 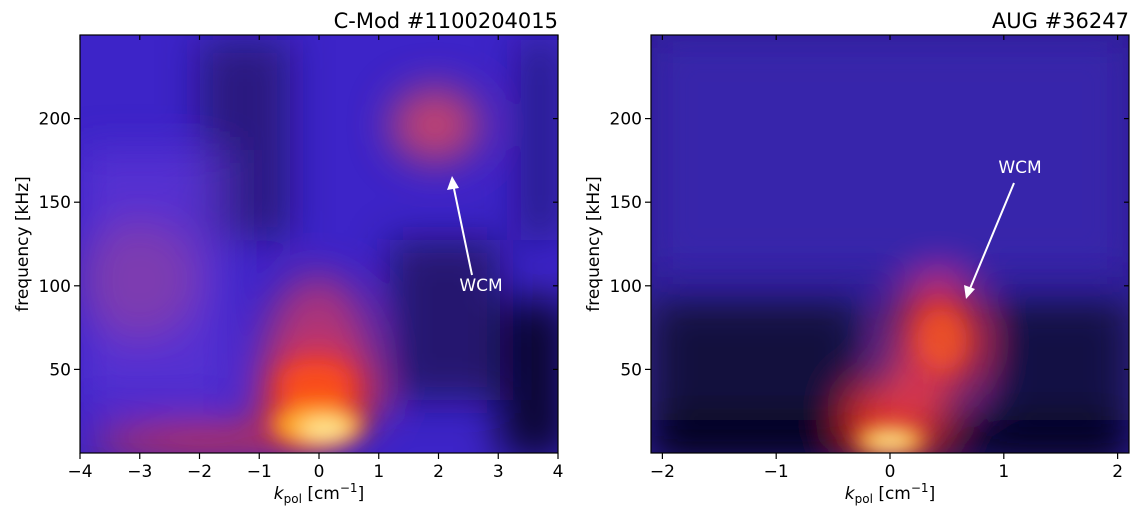 I want to click on x-tick-label: −4, so click(x=79, y=472).